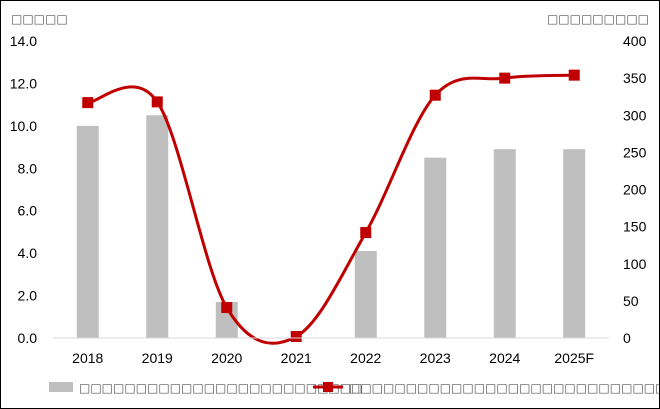 Image resolution: width=660 pixels, height=409 pixels. What do you see at coordinates (296, 337) in the screenshot?
I see `line-point-2021` at bounding box center [296, 337].